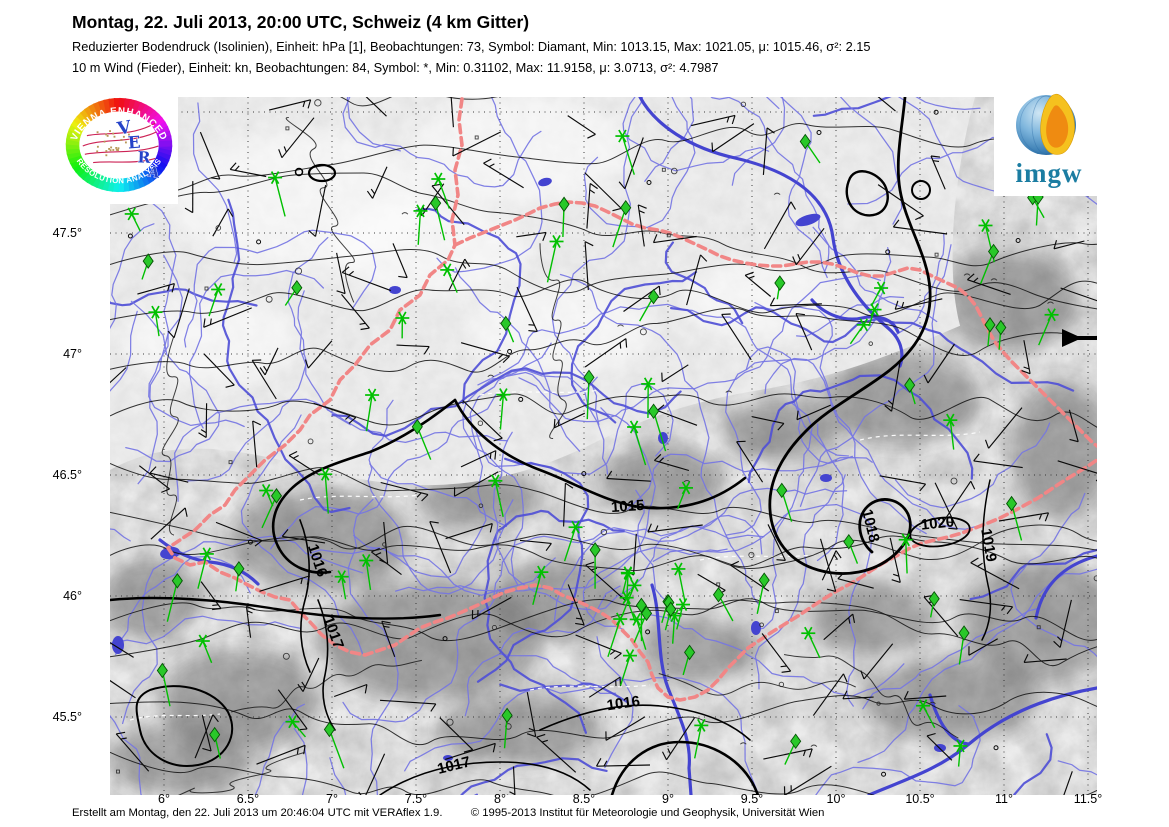 The height and width of the screenshot is (827, 1169). Describe the element at coordinates (72, 354) in the screenshot. I see `lat-tick-label: 47°` at that location.